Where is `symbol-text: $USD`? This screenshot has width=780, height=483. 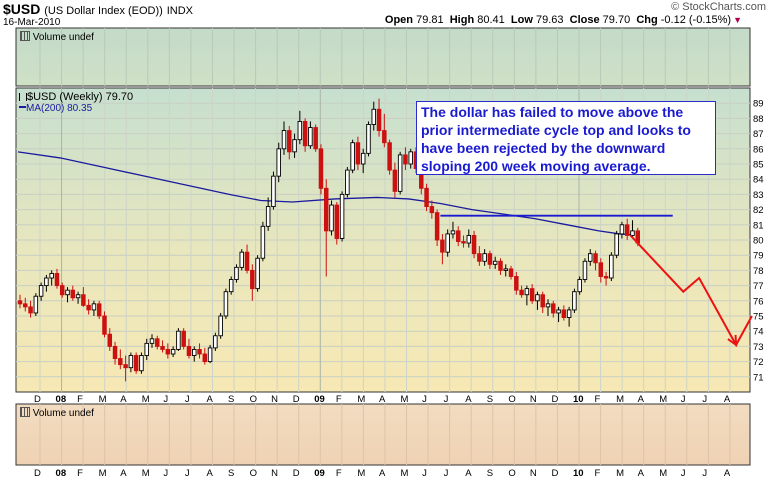 symbol-text: $USD is located at coordinates (22, 9).